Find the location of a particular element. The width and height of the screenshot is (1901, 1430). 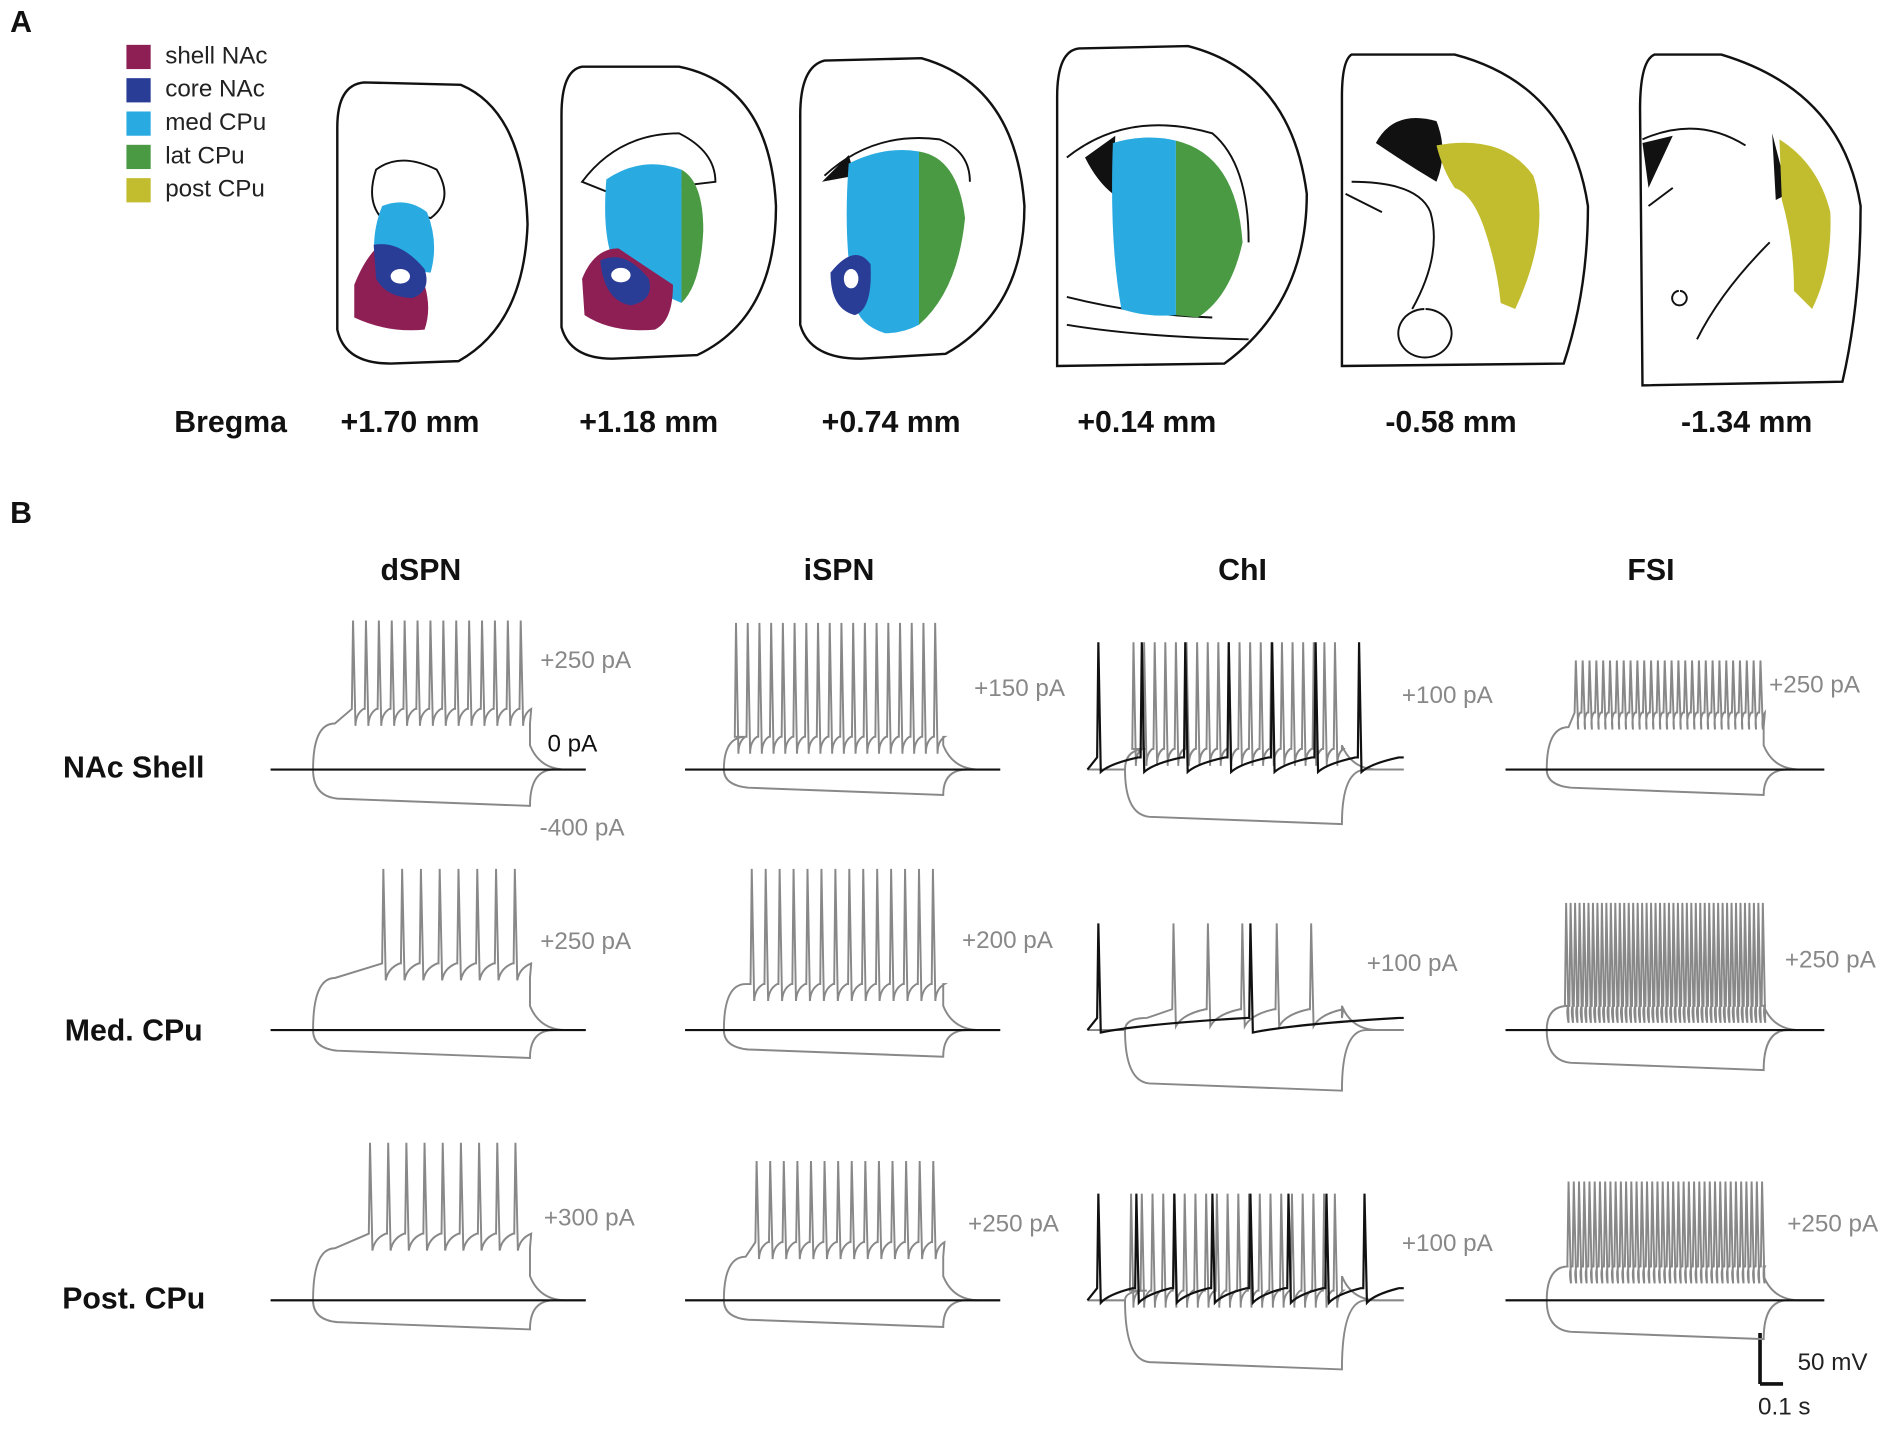

column-title: FSI is located at coordinates (1650, 570).